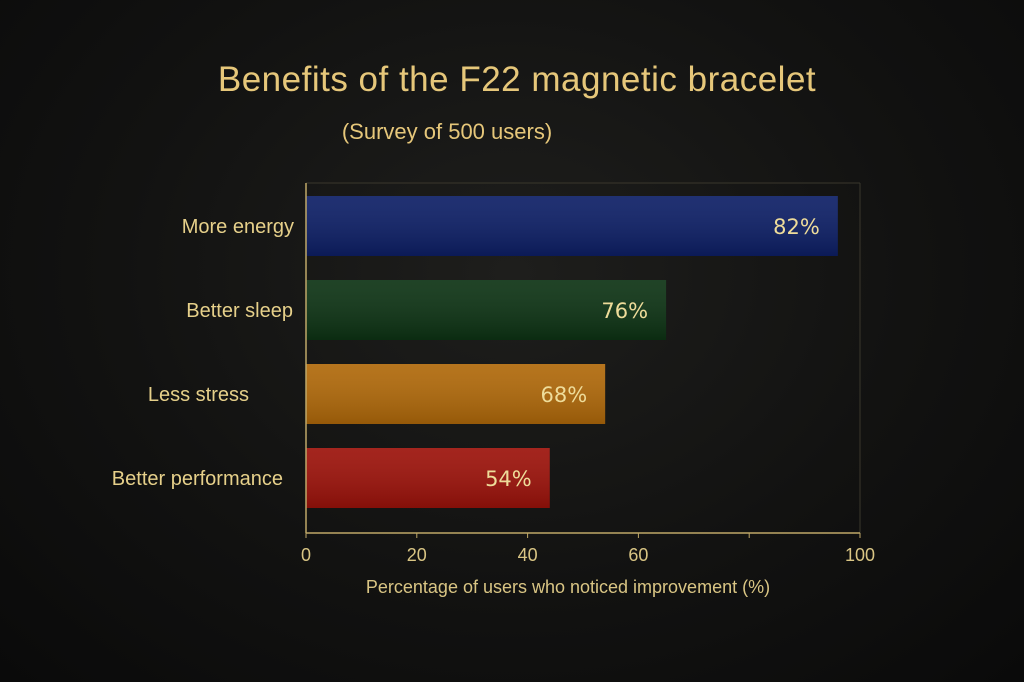 The height and width of the screenshot is (682, 1024). What do you see at coordinates (306, 555) in the screenshot?
I see `x-tick-label: 0` at bounding box center [306, 555].